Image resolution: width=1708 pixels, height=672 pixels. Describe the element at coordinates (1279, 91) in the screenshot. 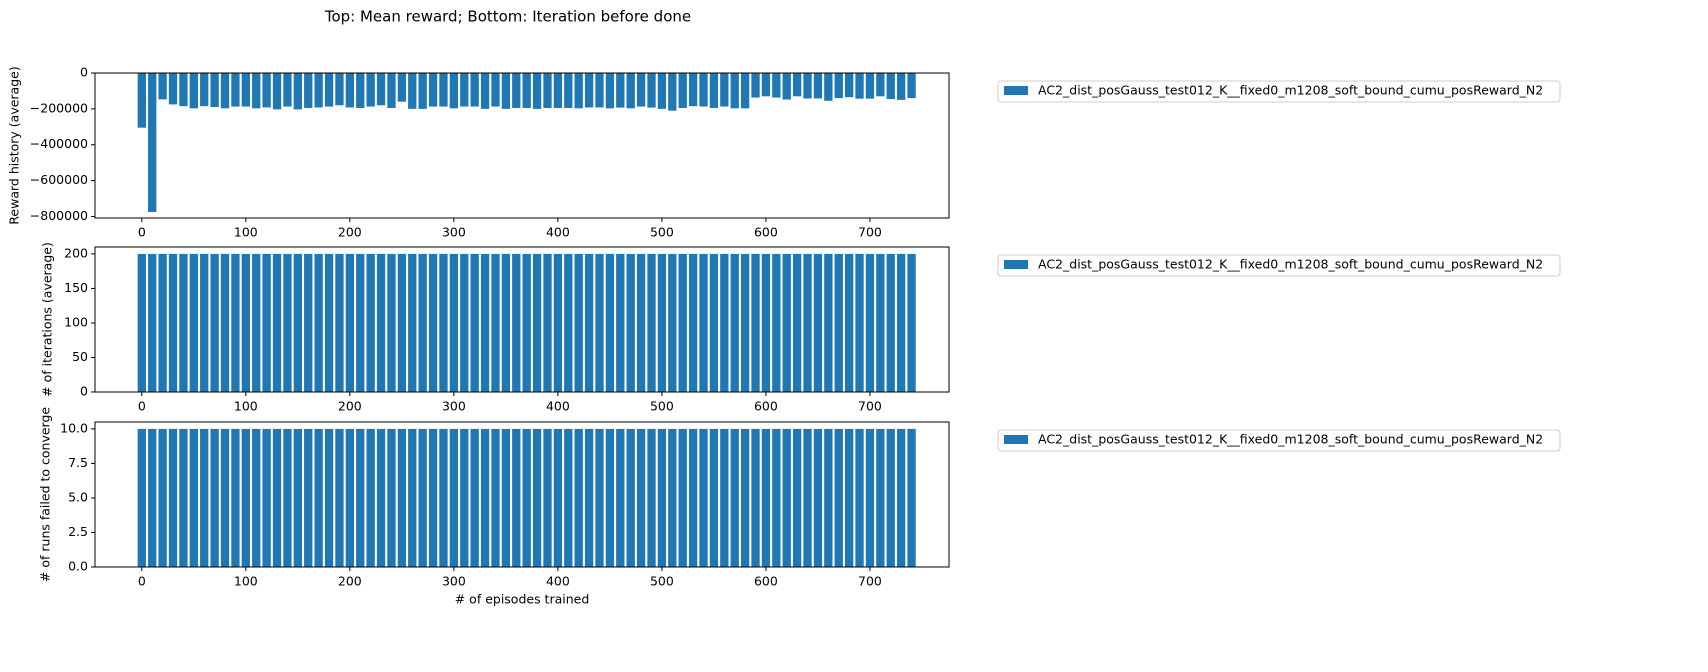

I see `legend-box` at that location.